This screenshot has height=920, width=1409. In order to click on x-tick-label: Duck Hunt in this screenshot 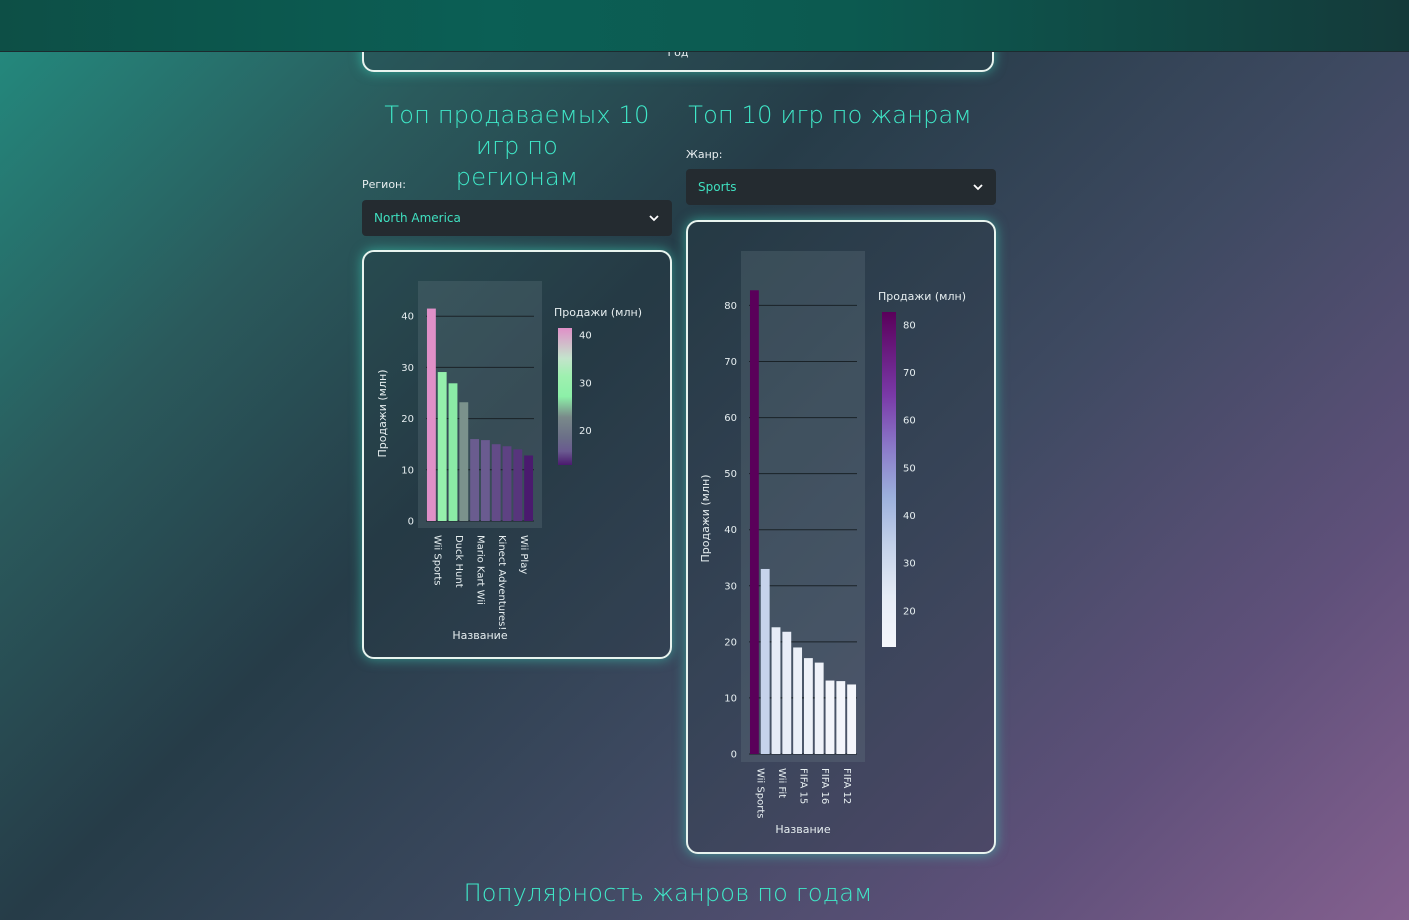, I will do `click(458, 561)`.